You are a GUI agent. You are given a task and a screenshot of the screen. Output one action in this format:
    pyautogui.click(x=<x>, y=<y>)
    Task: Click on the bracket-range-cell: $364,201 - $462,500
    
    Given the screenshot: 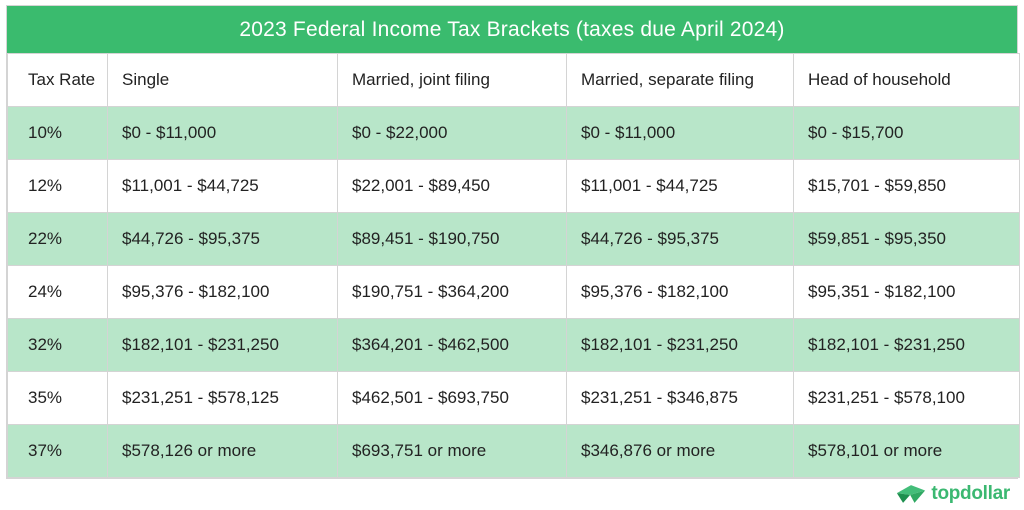 What is the action you would take?
    pyautogui.click(x=452, y=345)
    